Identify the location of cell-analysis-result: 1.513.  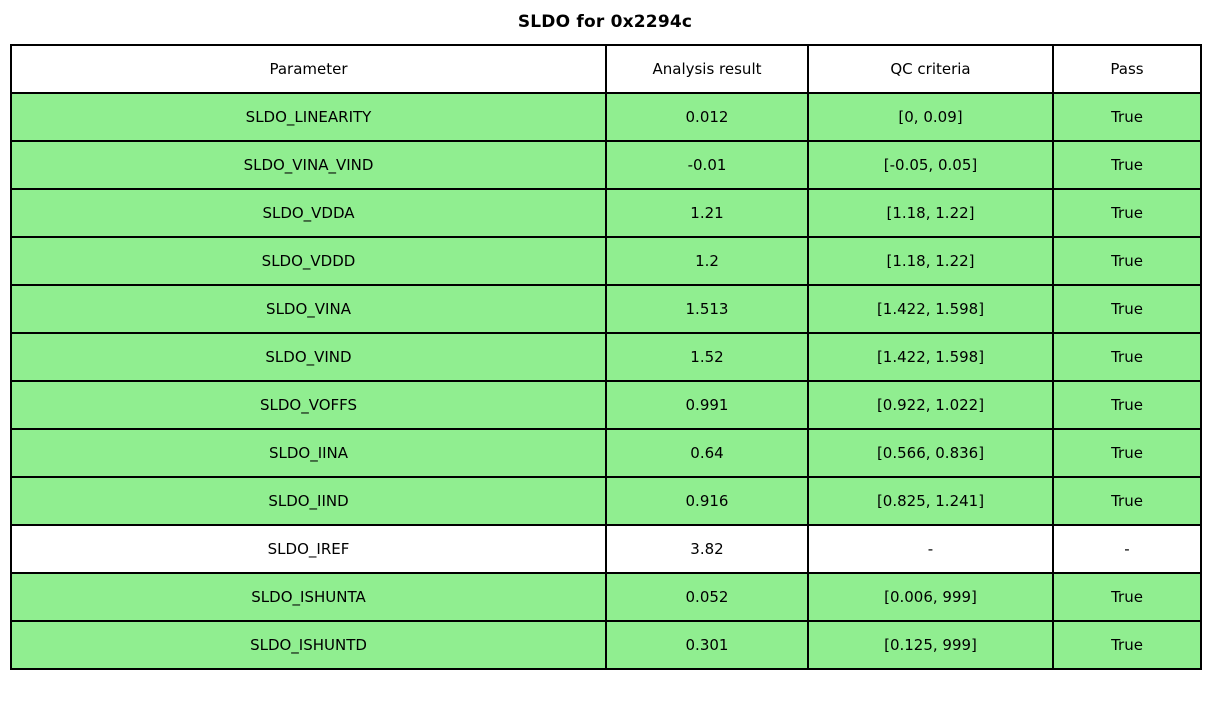
(707, 309).